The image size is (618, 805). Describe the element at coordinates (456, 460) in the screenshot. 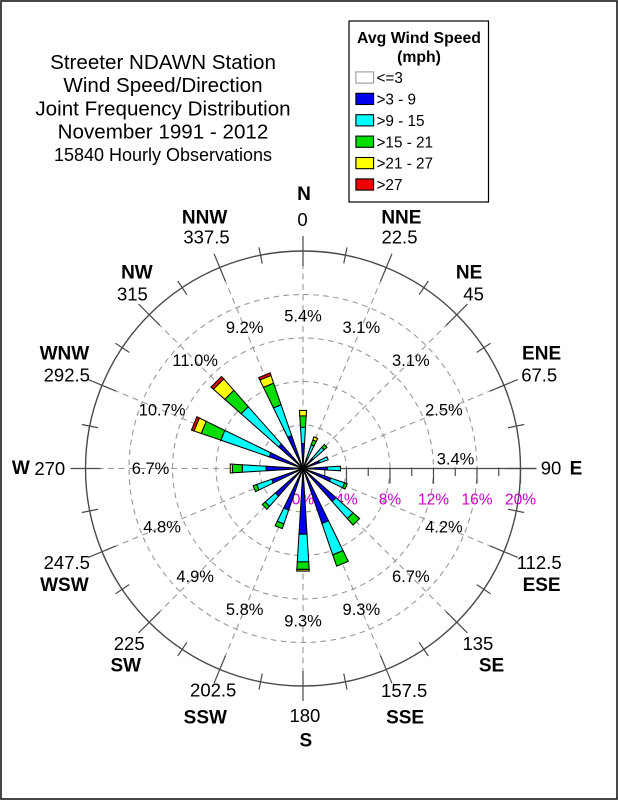

I see `svg-text: 3.4%` at that location.